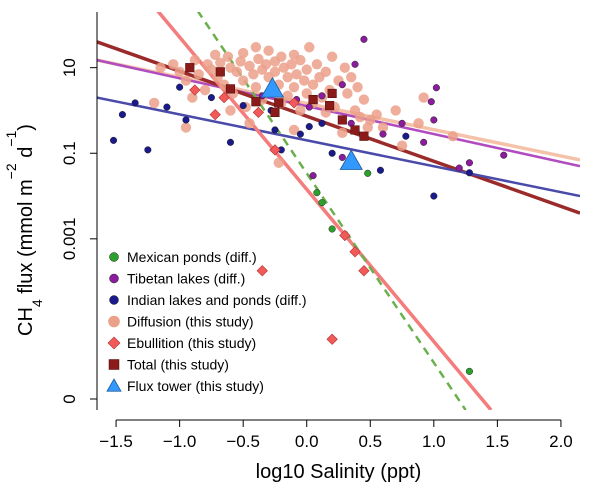  I want to click on x-tick-label-7: 2.0, so click(561, 441).